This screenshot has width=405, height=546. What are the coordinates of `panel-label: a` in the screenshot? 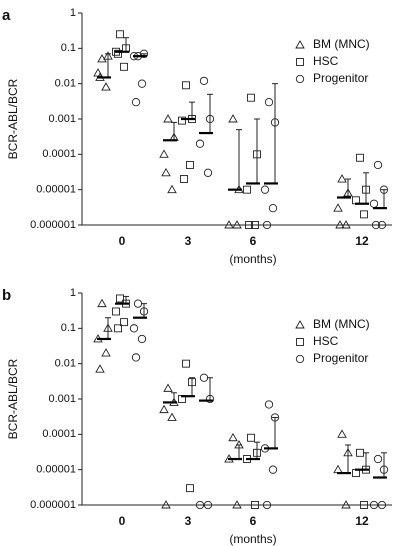 It's located at (6, 15).